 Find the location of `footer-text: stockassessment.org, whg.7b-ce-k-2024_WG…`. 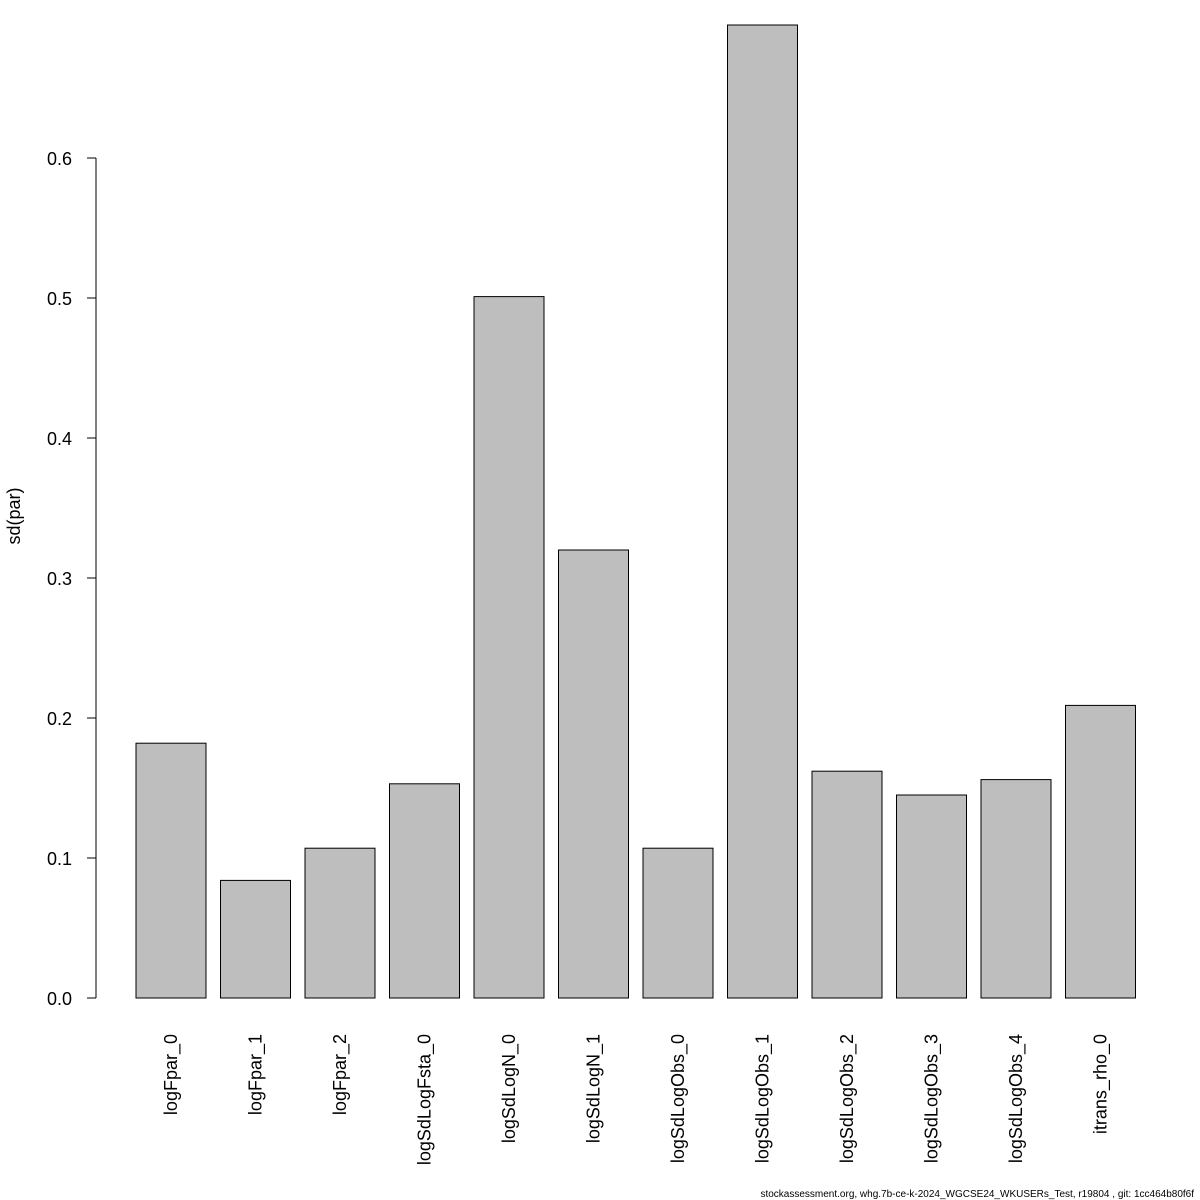

footer-text: stockassessment.org, whg.7b-ce-k-2024_WG… is located at coordinates (977, 1194).